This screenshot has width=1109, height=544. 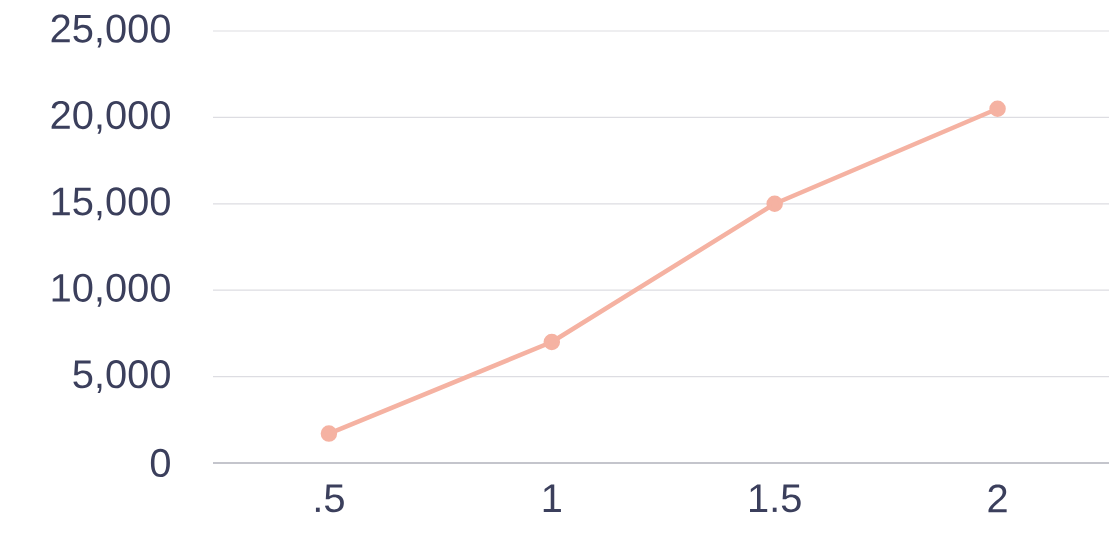 I want to click on y-tick-label: 5,000, so click(x=121, y=377).